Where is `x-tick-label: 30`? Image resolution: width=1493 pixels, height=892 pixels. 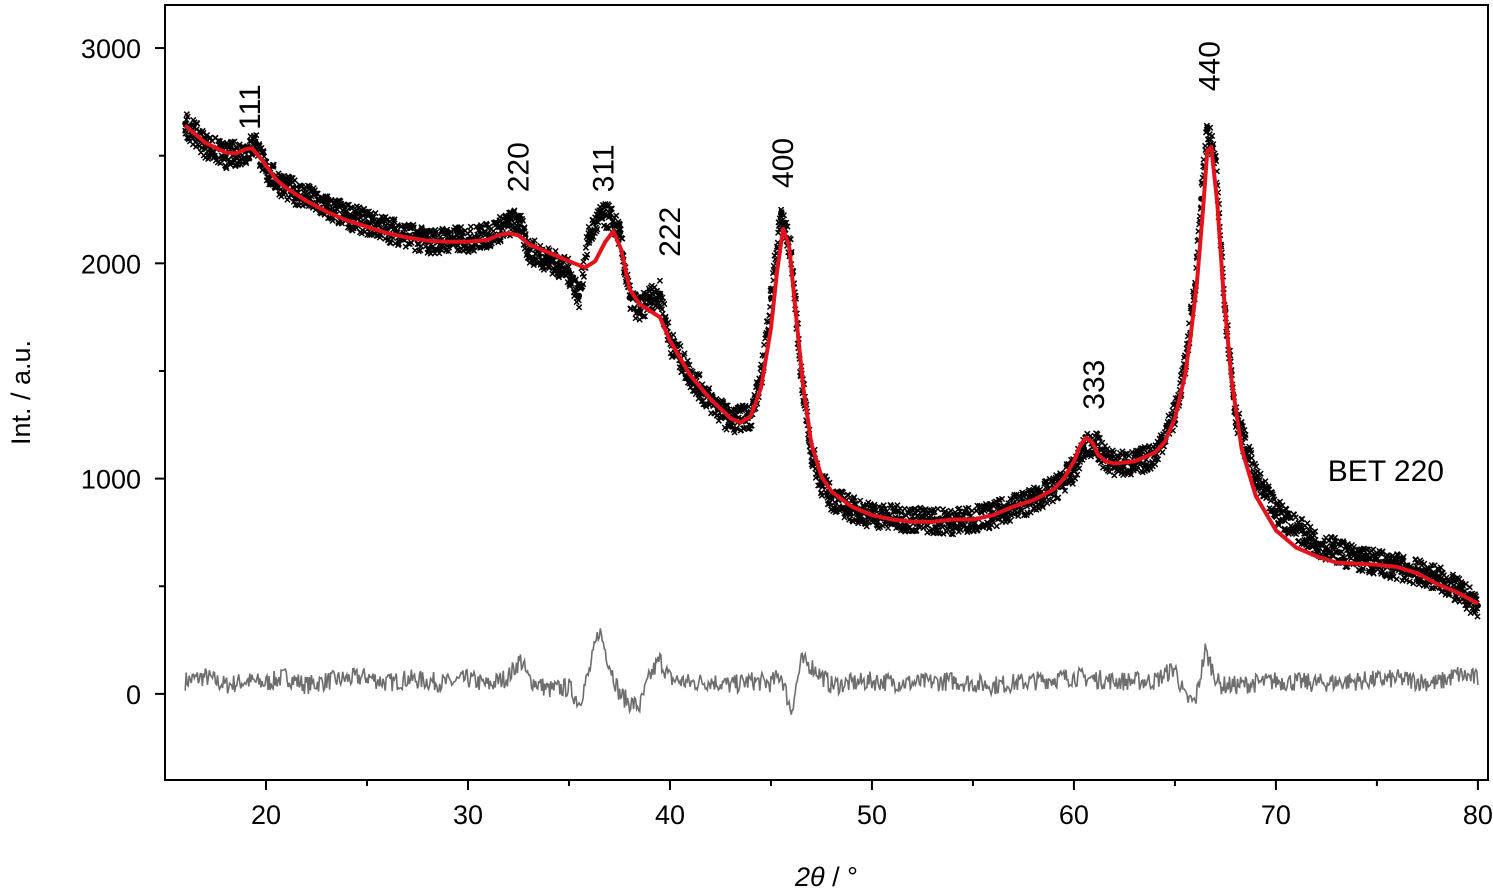 x-tick-label: 30 is located at coordinates (468, 815).